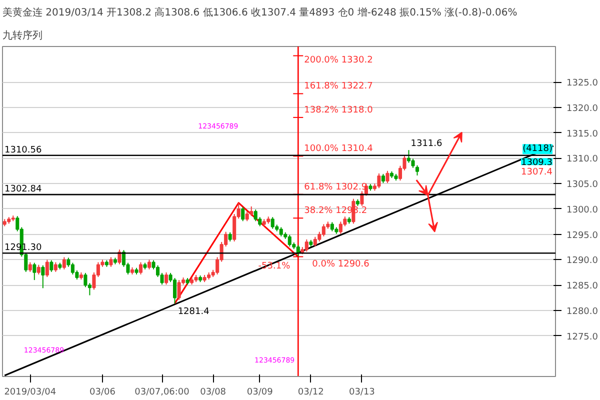 The height and width of the screenshot is (400, 600). What do you see at coordinates (23, 189) in the screenshot?
I see `ref-line-label: 1302.84` at bounding box center [23, 189].